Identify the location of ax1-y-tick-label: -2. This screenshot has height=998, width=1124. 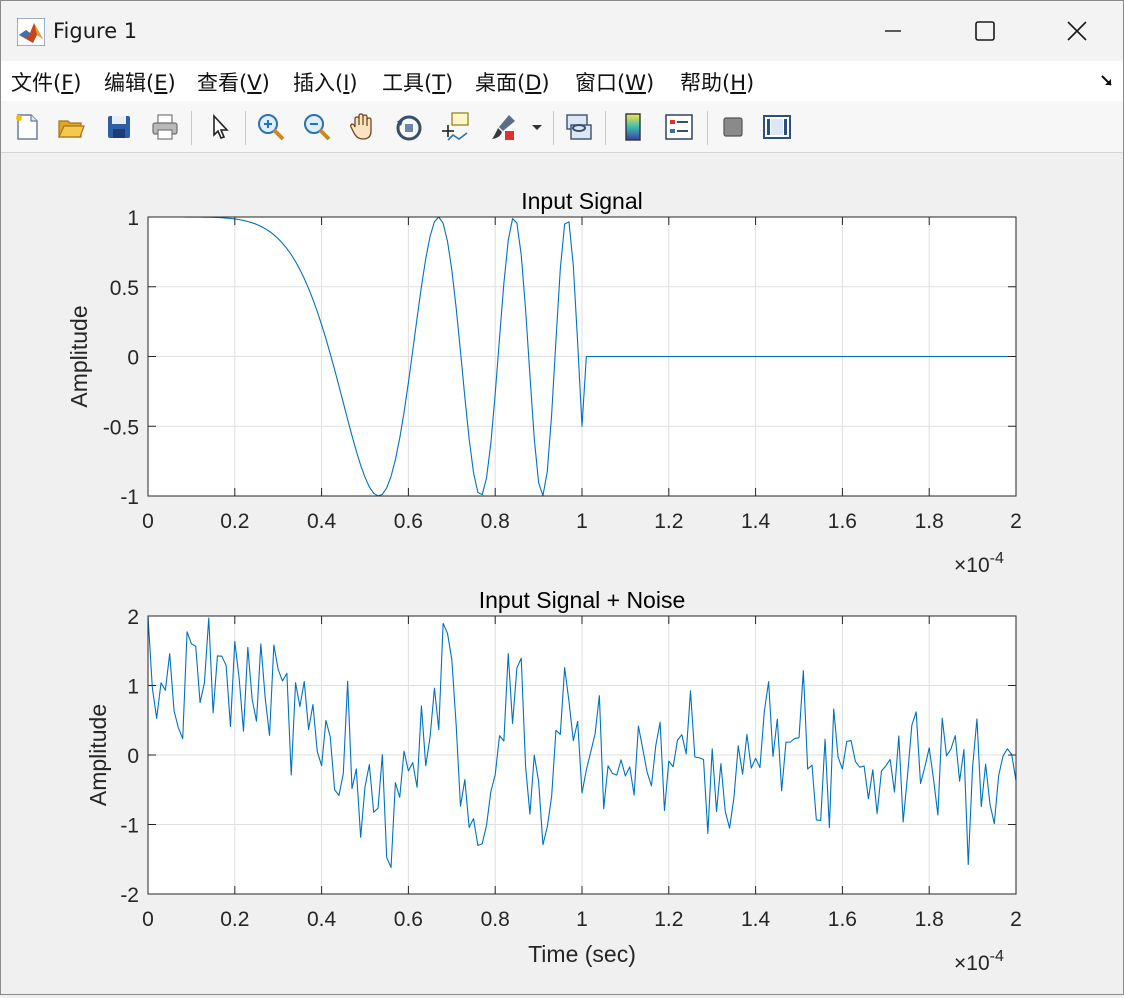
(129, 895).